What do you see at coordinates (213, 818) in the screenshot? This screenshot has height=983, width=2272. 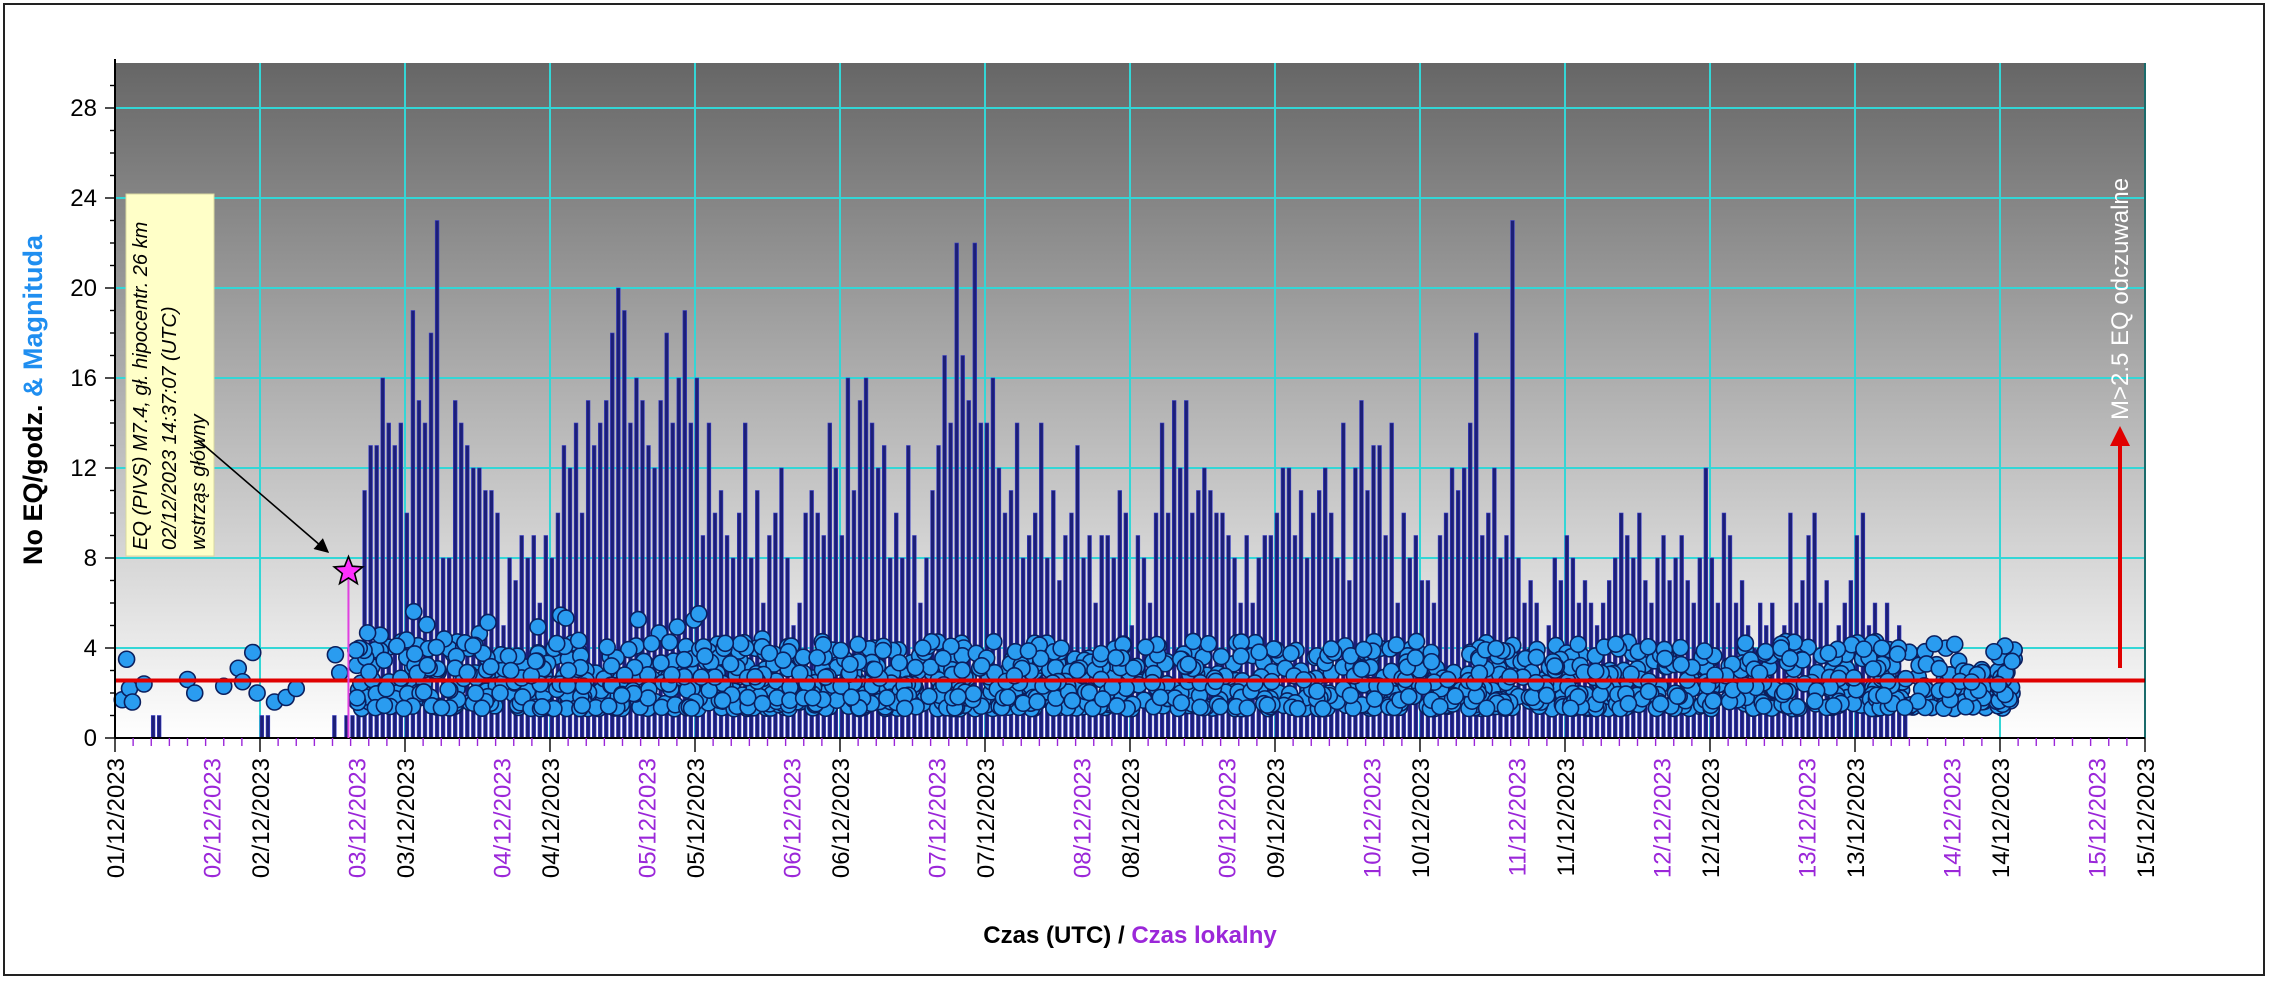 I see `x-tick-local: 02/12/2023` at bounding box center [213, 818].